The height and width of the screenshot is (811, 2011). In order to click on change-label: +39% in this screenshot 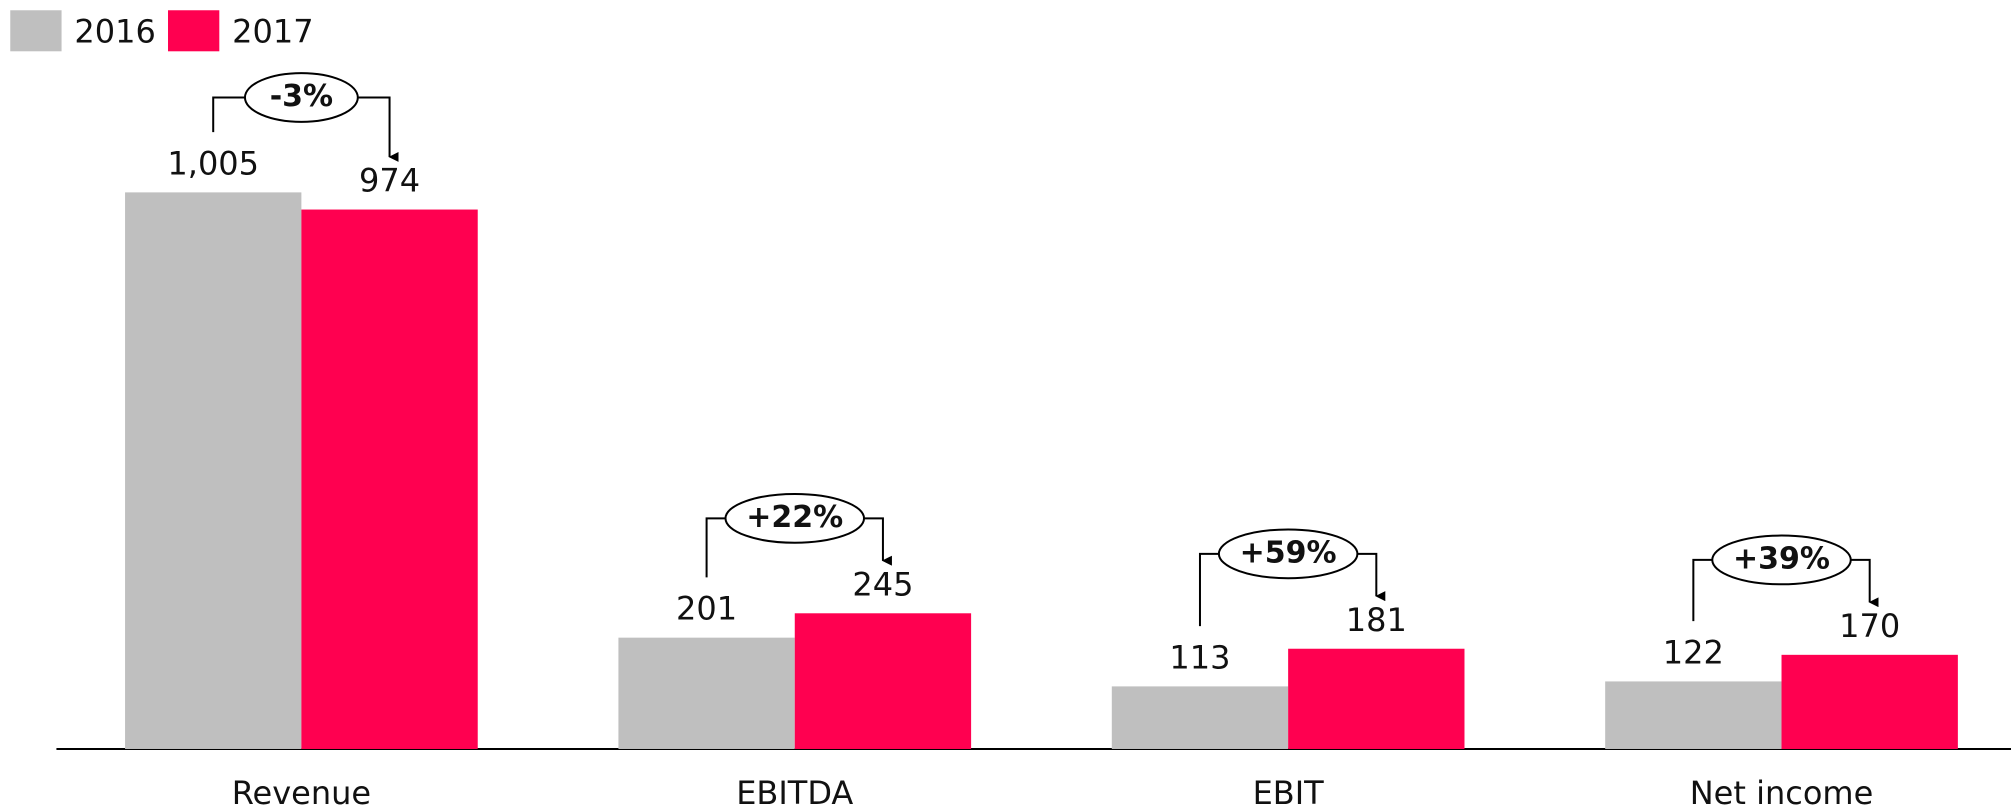, I will do `click(1781, 558)`.